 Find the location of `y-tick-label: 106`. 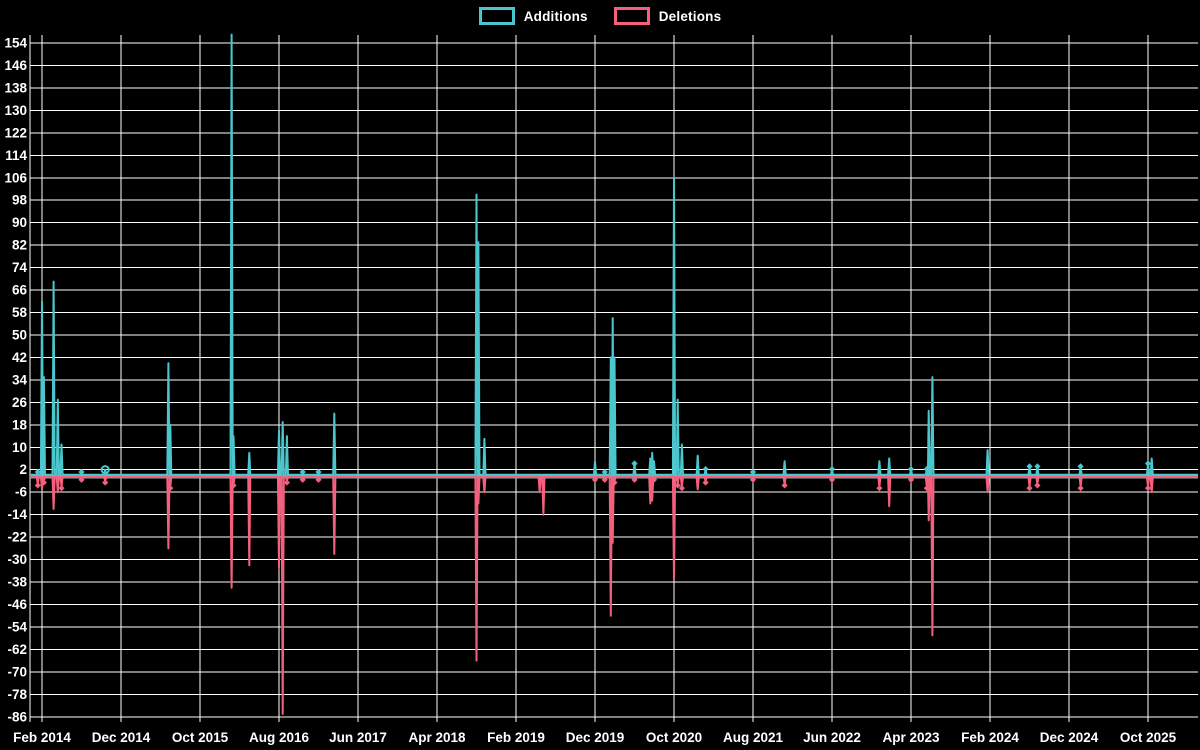

y-tick-label: 106 is located at coordinates (15, 177).